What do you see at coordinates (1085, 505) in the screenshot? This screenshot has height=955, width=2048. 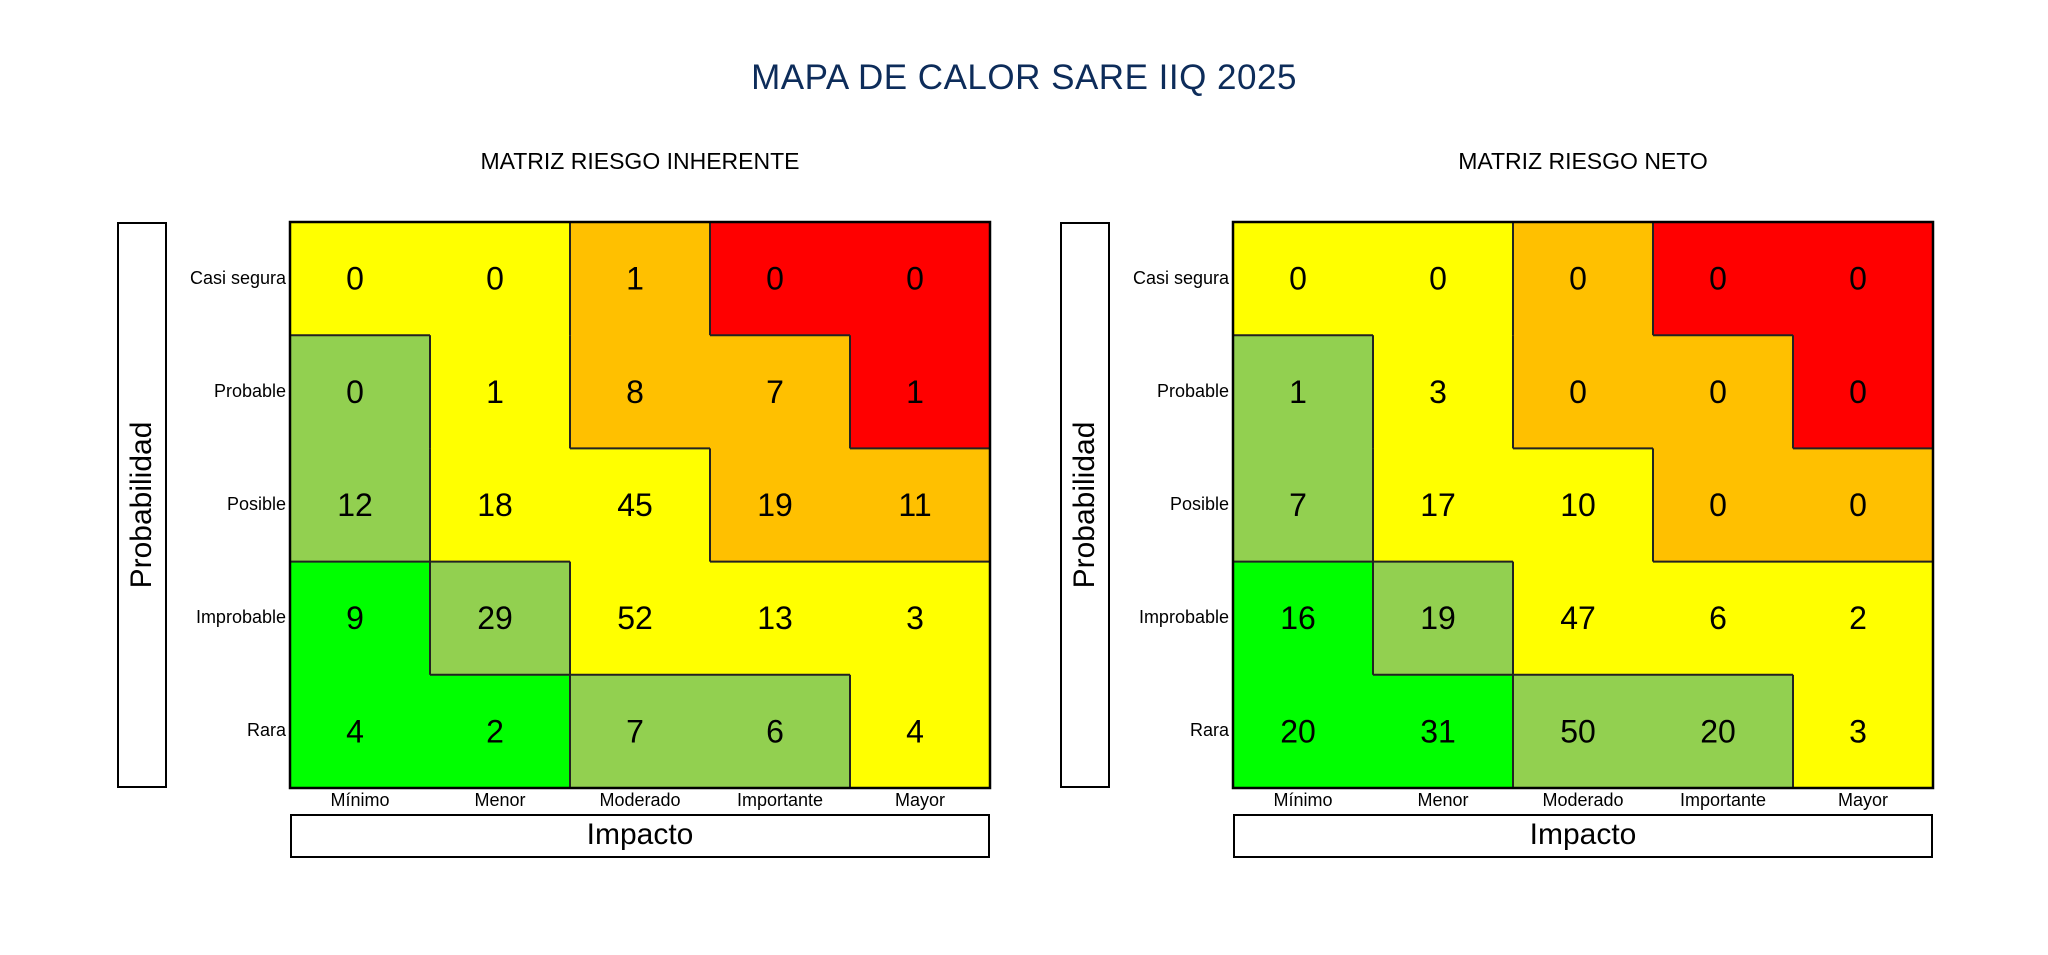 I see `ylabel-box-neto: Probabilidad` at bounding box center [1085, 505].